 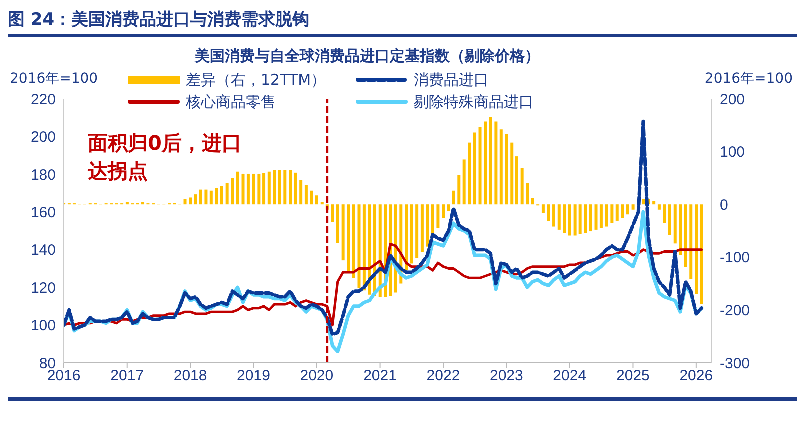 What do you see at coordinates (43, 251) in the screenshot?
I see `y-tick-label: 140` at bounding box center [43, 251].